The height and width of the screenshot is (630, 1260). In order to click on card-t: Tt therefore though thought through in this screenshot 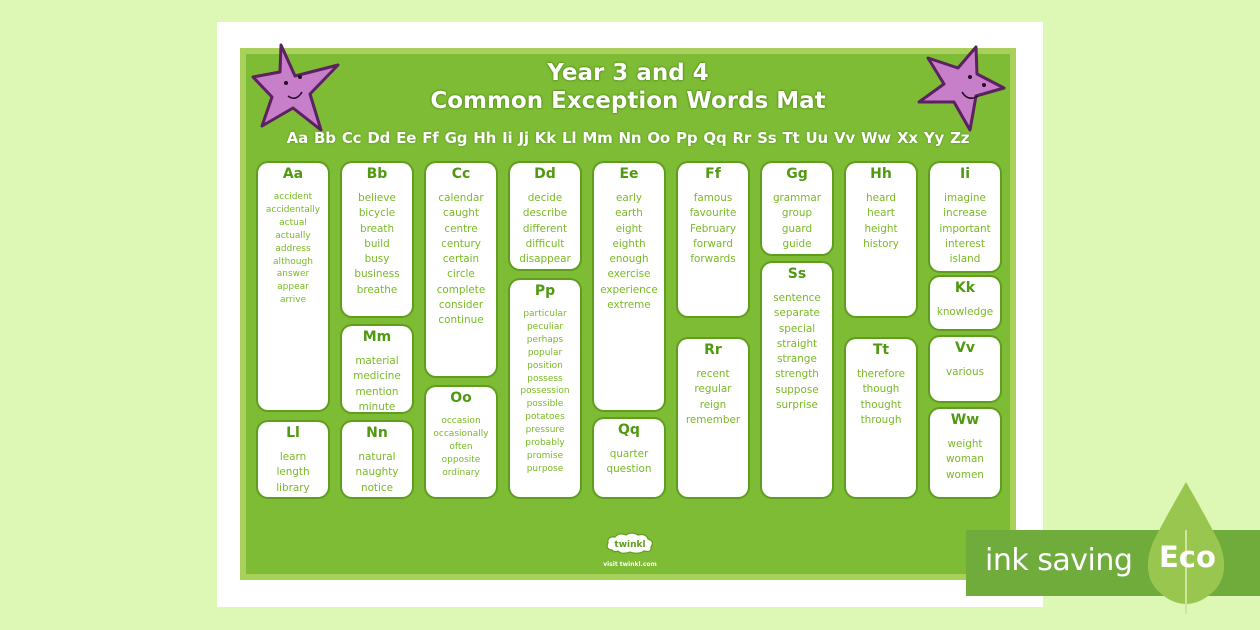, I will do `click(881, 418)`.